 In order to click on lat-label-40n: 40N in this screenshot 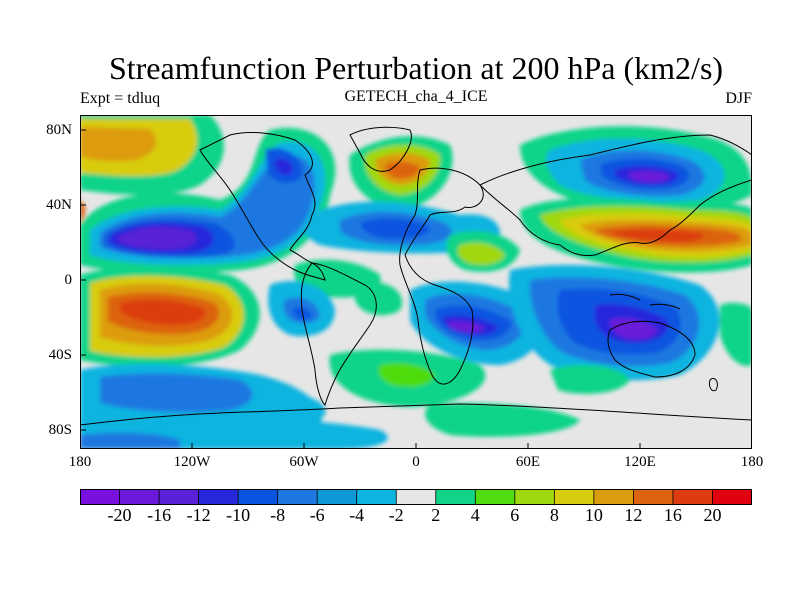, I will do `click(59, 205)`.